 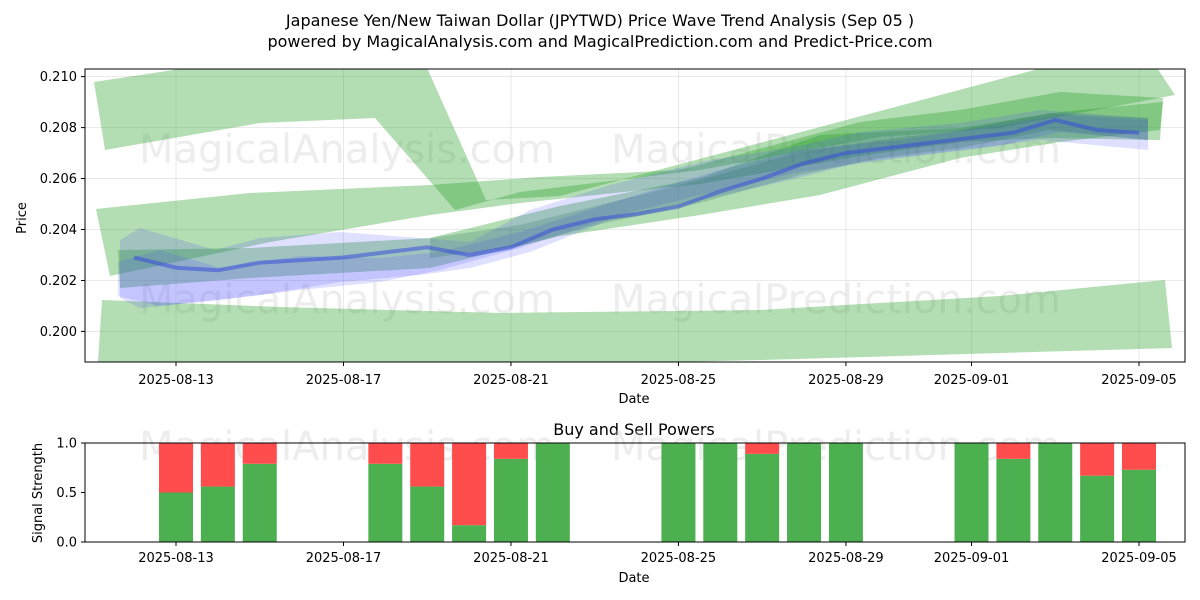 I want to click on price-y-axis: 0.200 0.202 0.204 0.206 0.208 0.210, so click(x=62, y=205).